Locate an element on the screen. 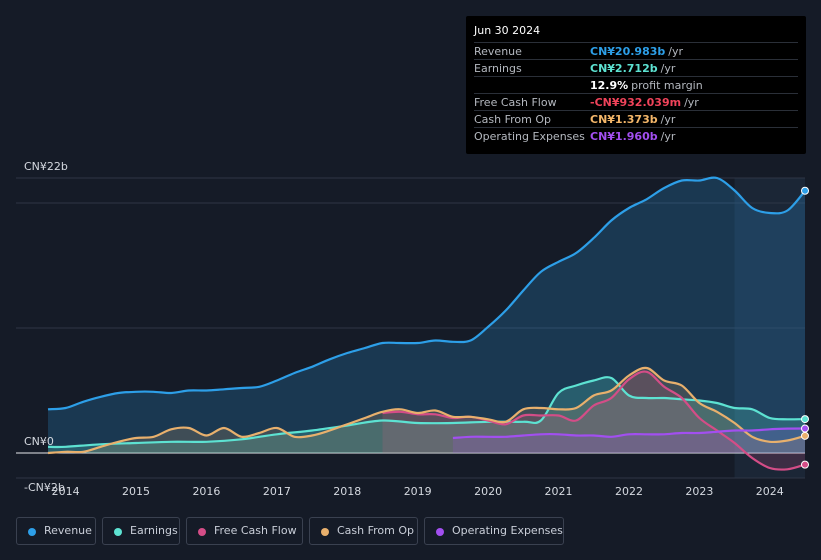 The image size is (821, 560). cash-from-op-line is located at coordinates (426, 410).